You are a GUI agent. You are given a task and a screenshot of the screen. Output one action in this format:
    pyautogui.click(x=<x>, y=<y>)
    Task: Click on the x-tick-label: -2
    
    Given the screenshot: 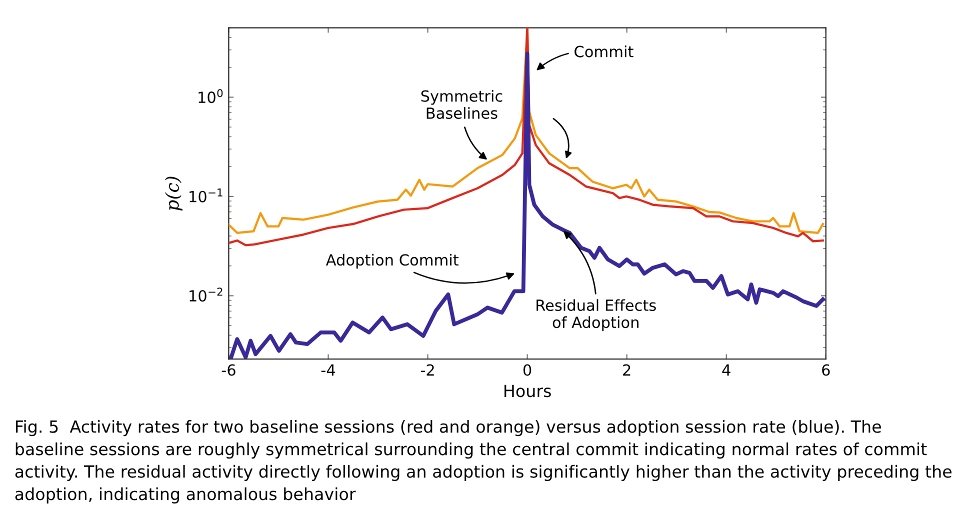 What is the action you would take?
    pyautogui.click(x=427, y=370)
    